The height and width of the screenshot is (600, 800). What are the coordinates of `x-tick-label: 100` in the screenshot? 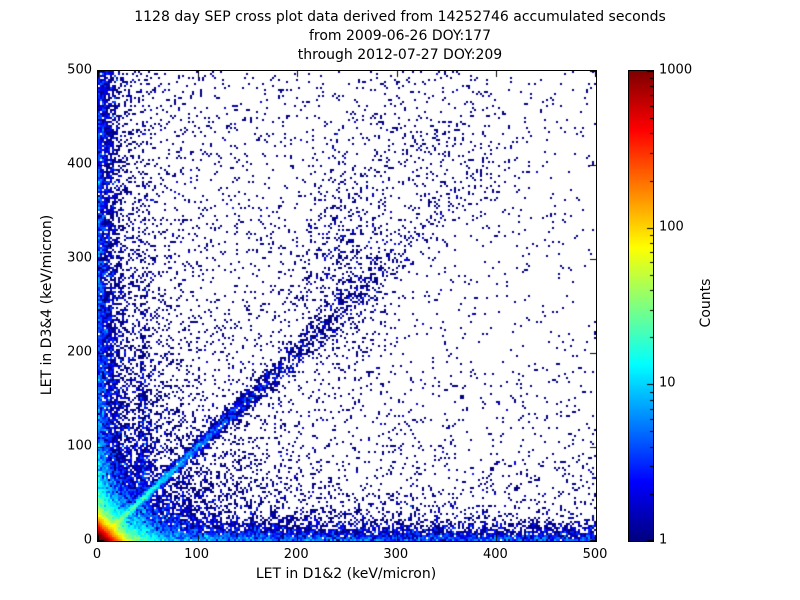 It's located at (197, 554).